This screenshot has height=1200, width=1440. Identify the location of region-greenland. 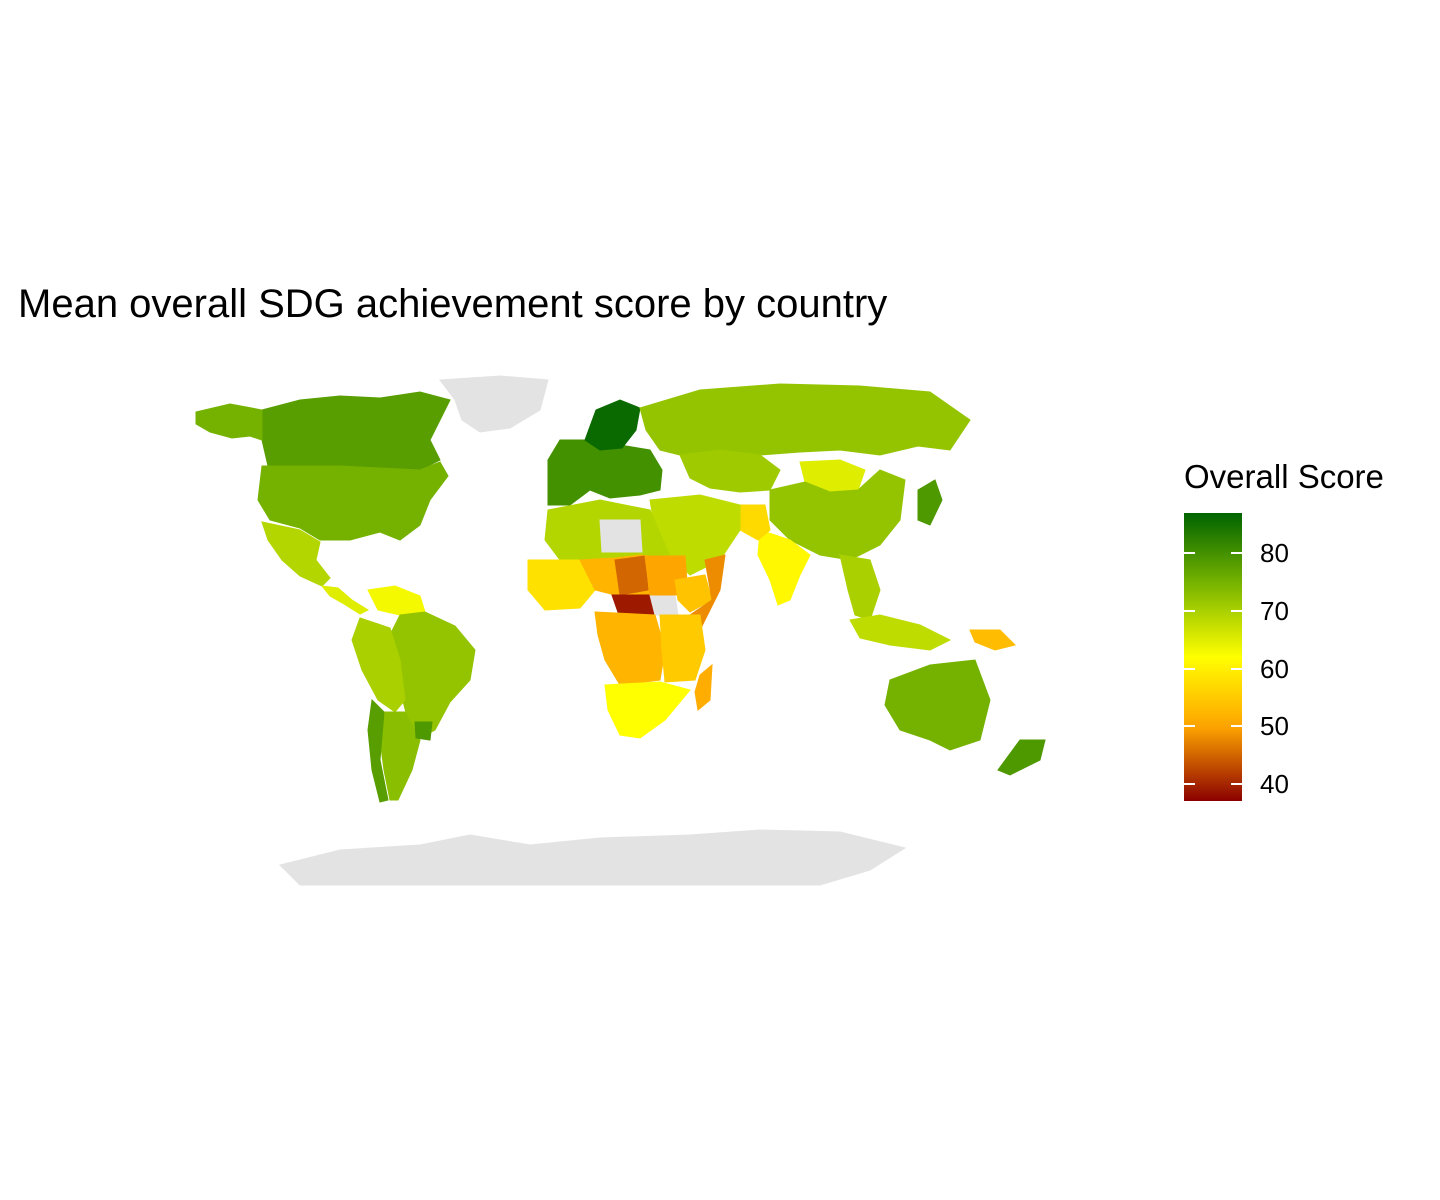
(494, 404).